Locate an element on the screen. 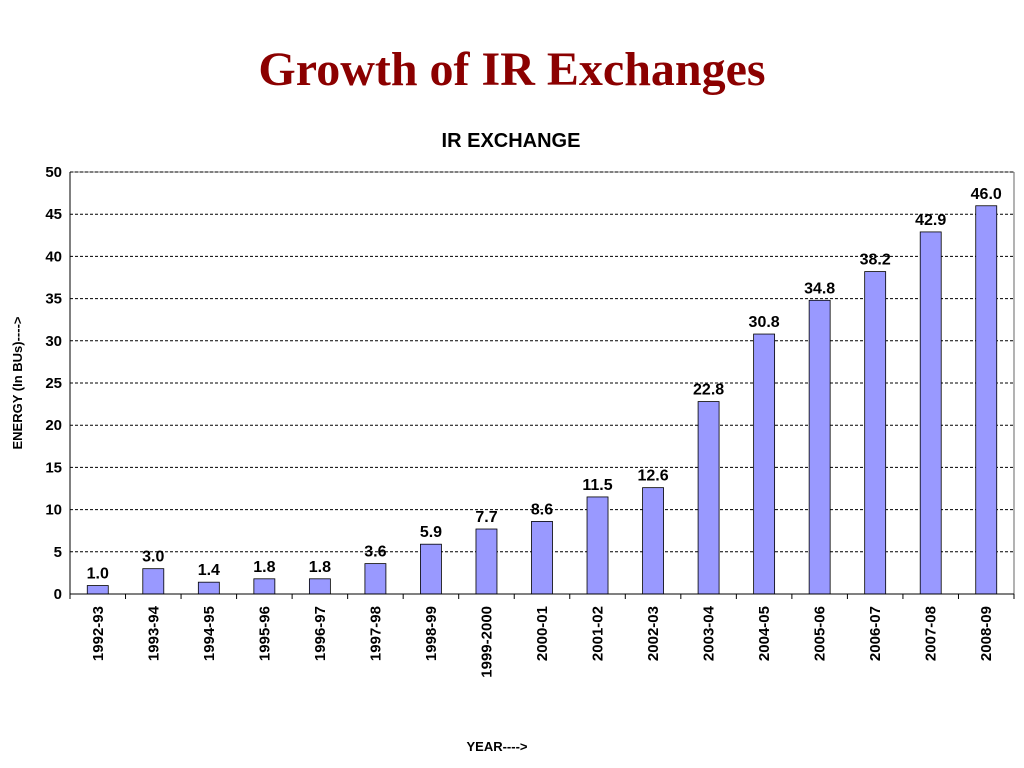 This screenshot has height=768, width=1024. x-tick-label: 1993-94 is located at coordinates (153, 633).